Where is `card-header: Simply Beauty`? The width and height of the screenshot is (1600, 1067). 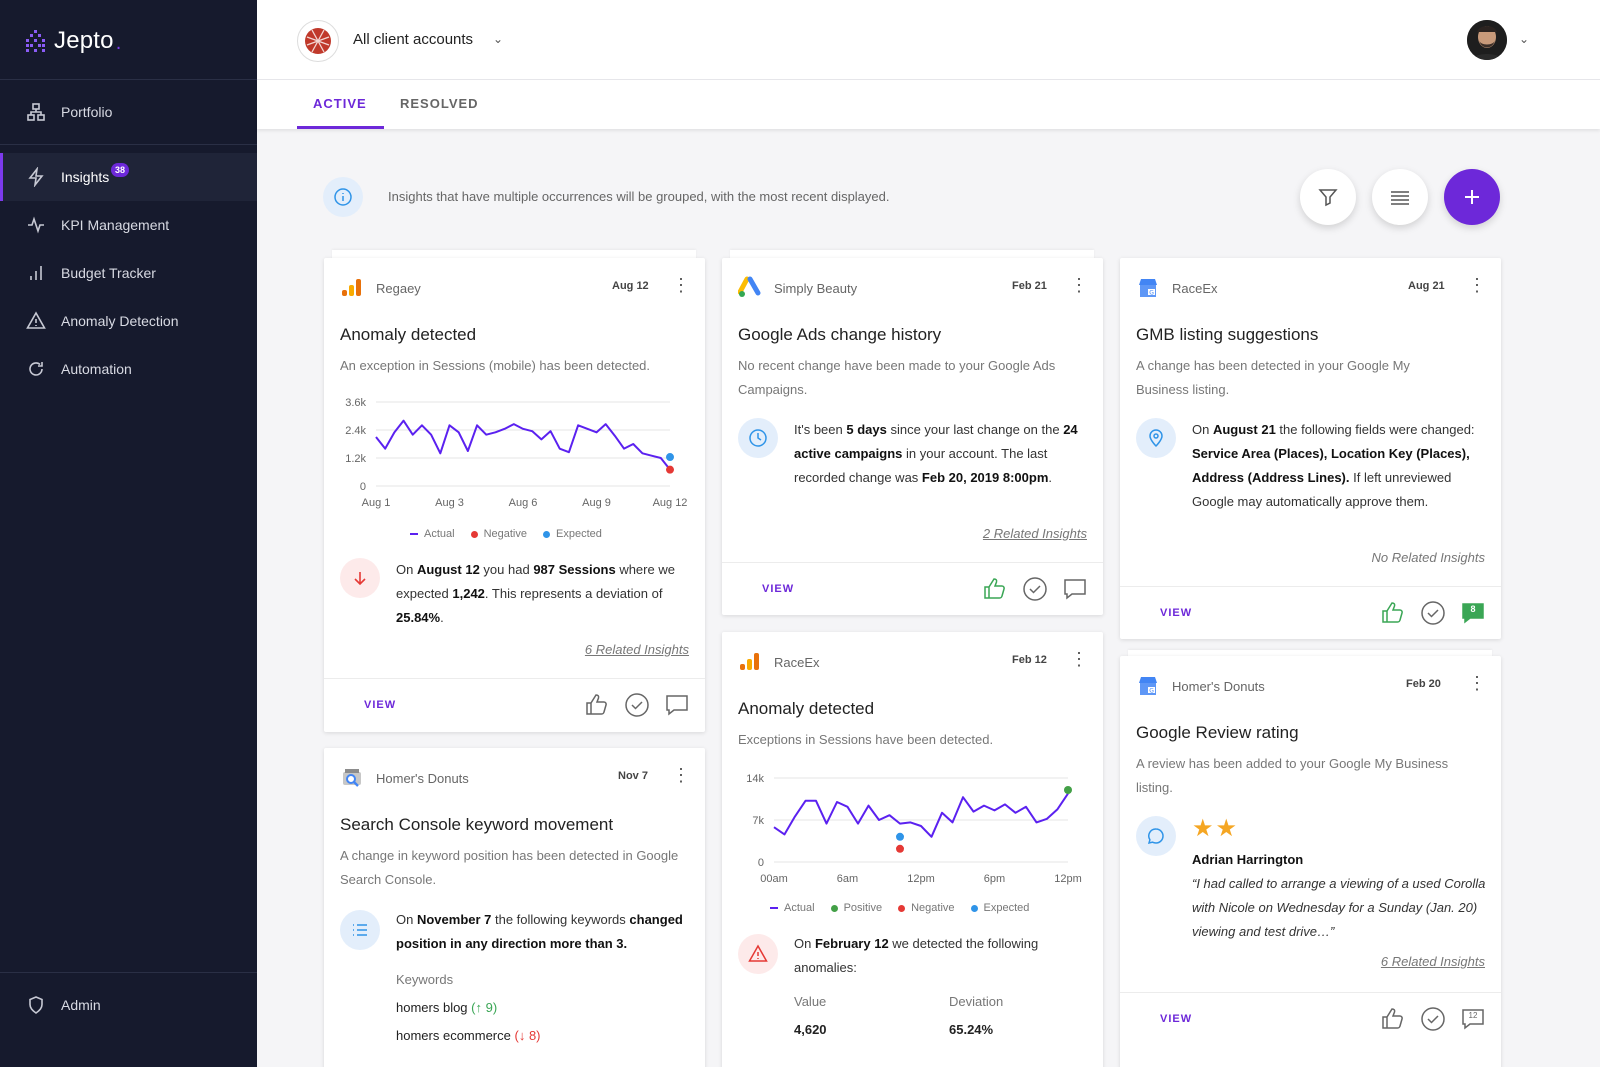 card-header: Simply Beauty is located at coordinates (797, 288).